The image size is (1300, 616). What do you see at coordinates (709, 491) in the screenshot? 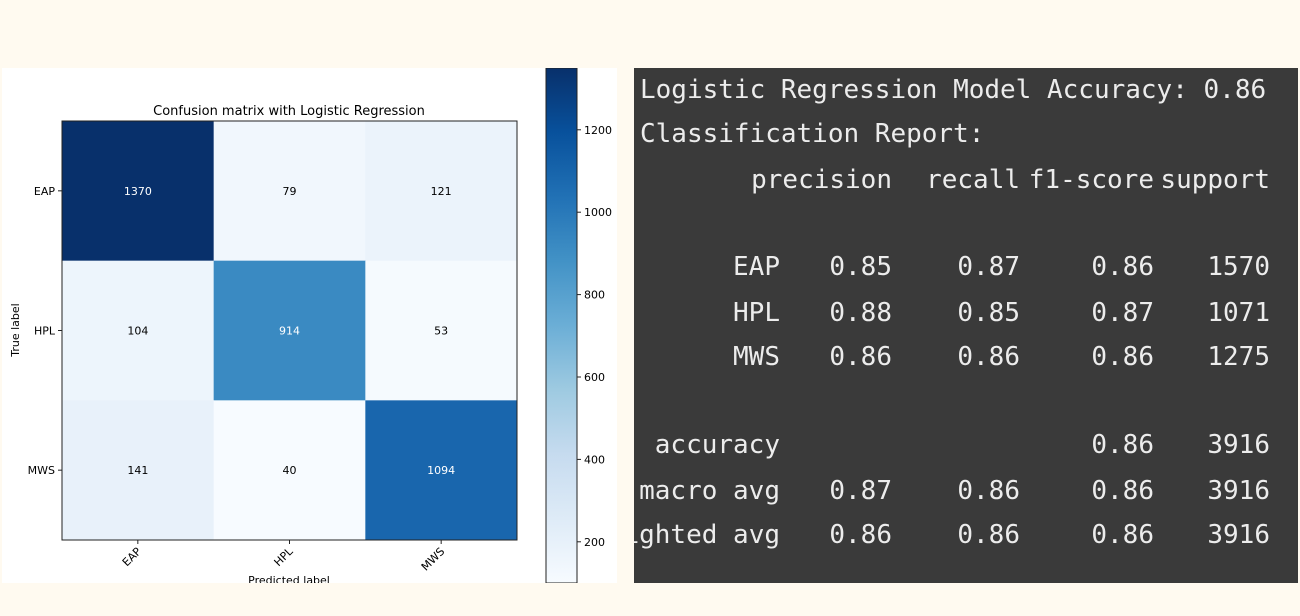
I see `row-label: macro avg` at bounding box center [709, 491].